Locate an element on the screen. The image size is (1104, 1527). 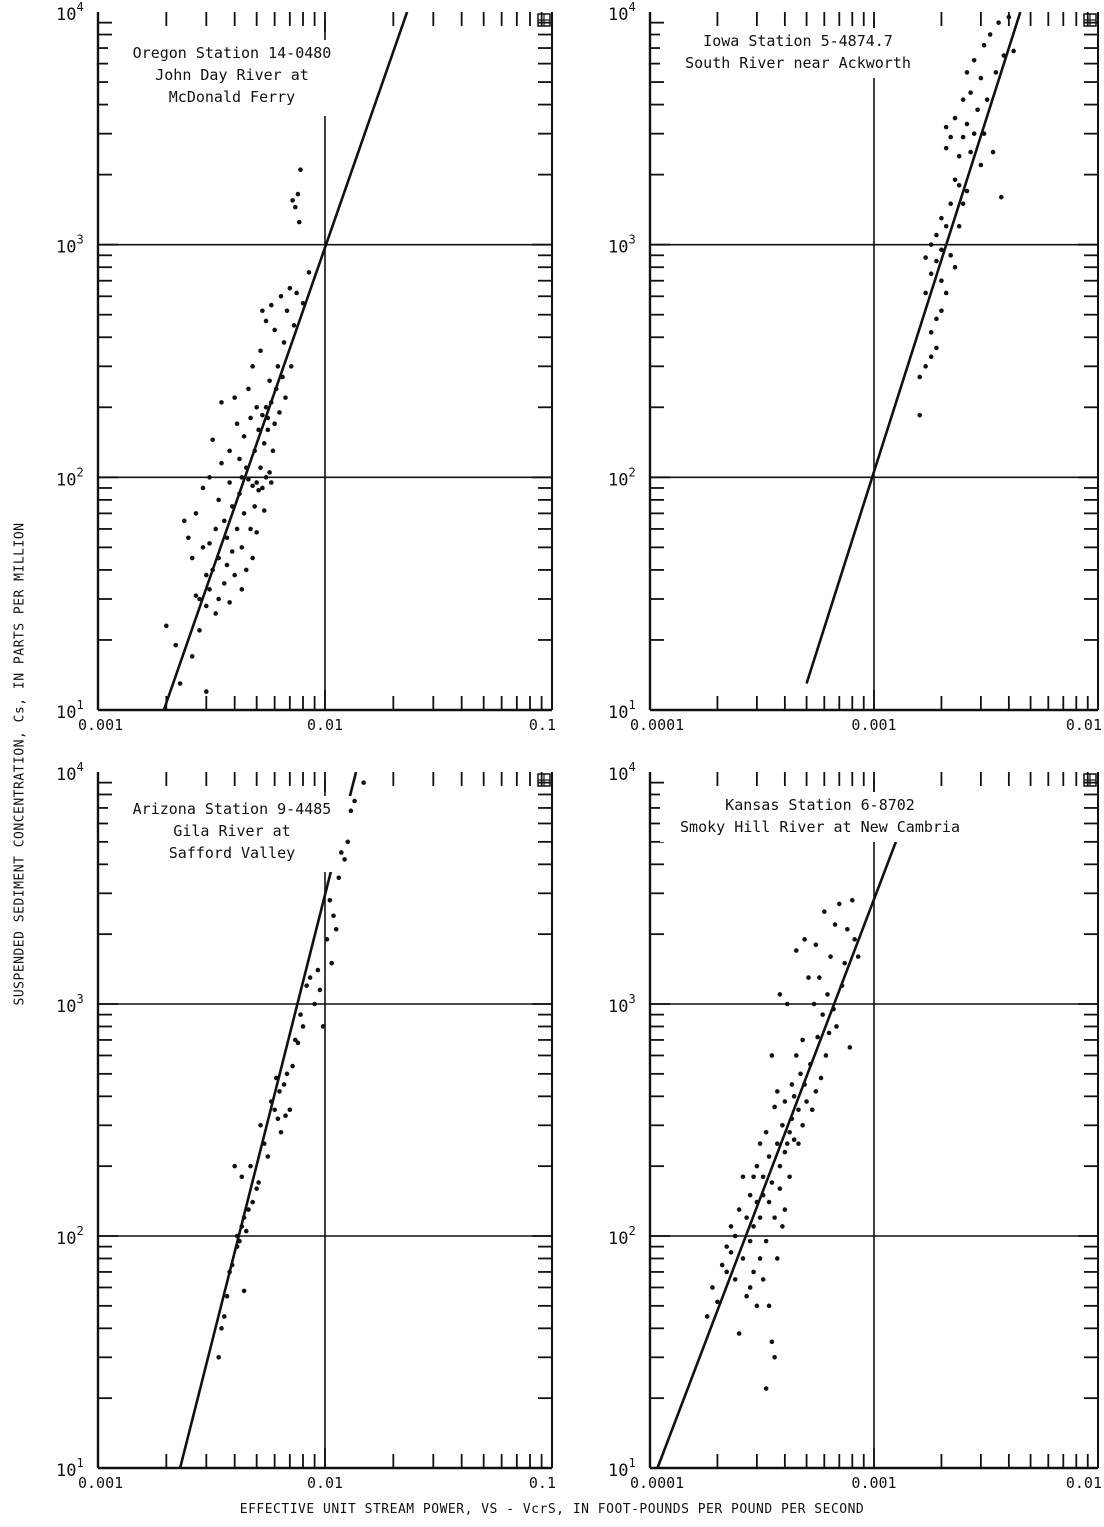
chart-title-line: Gila River at is located at coordinates (231, 831).